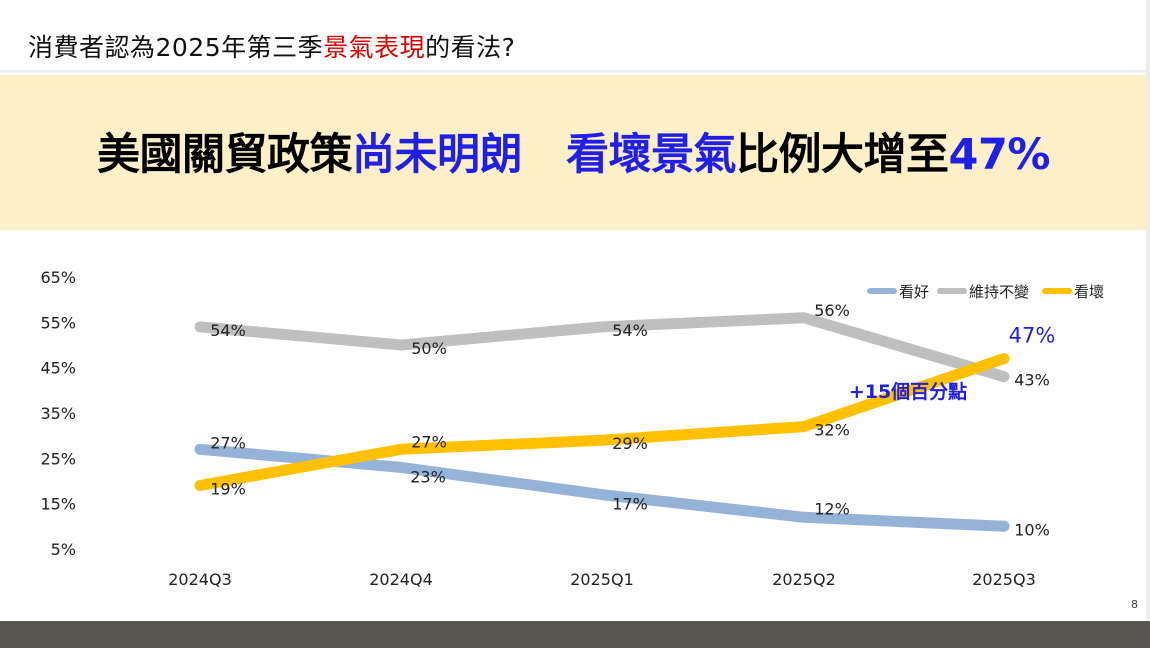 The image size is (1150, 648). I want to click on headline-part4: 比例大增至, so click(842, 155).